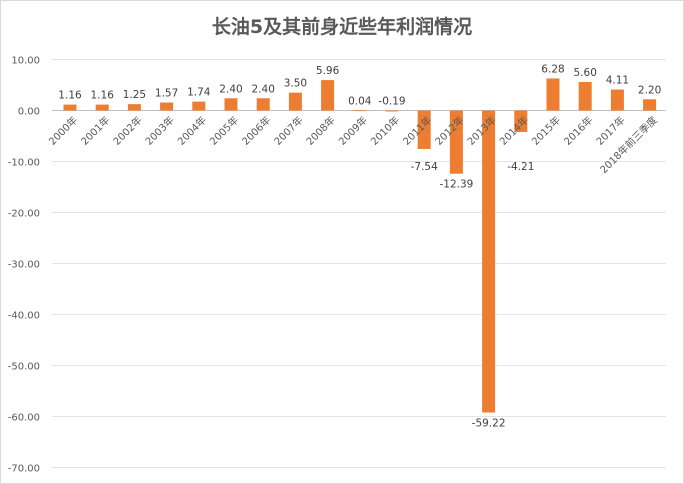 This screenshot has height=484, width=684. What do you see at coordinates (360, 101) in the screenshot?
I see `data-label: 0.04` at bounding box center [360, 101].